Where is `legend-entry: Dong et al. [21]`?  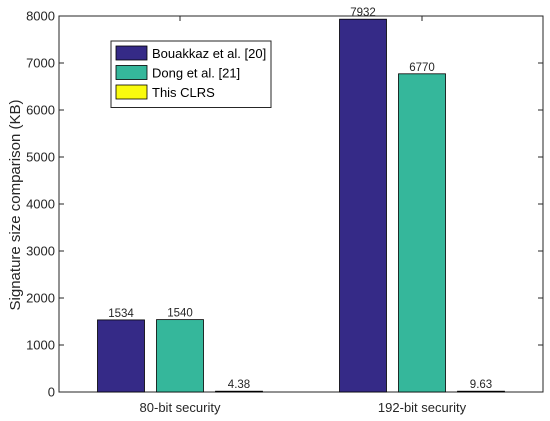
legend-entry: Dong et al. [21] is located at coordinates (196, 73).